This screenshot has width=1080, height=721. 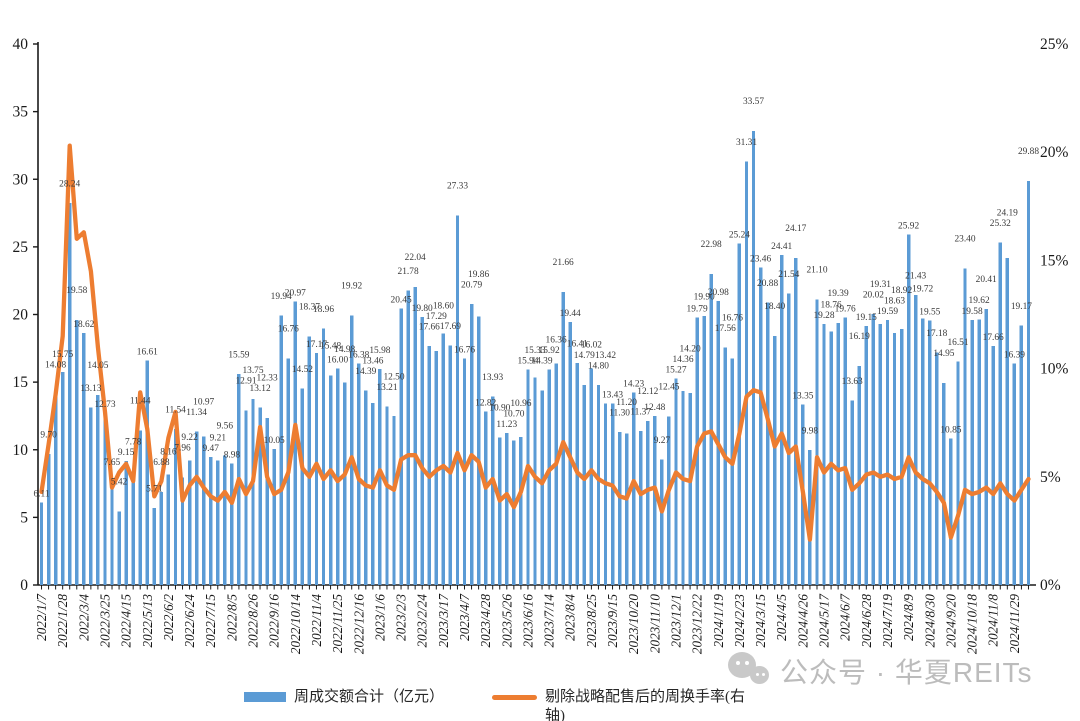 I want to click on svg-text: 2022/10/14, so click(x=295, y=624).